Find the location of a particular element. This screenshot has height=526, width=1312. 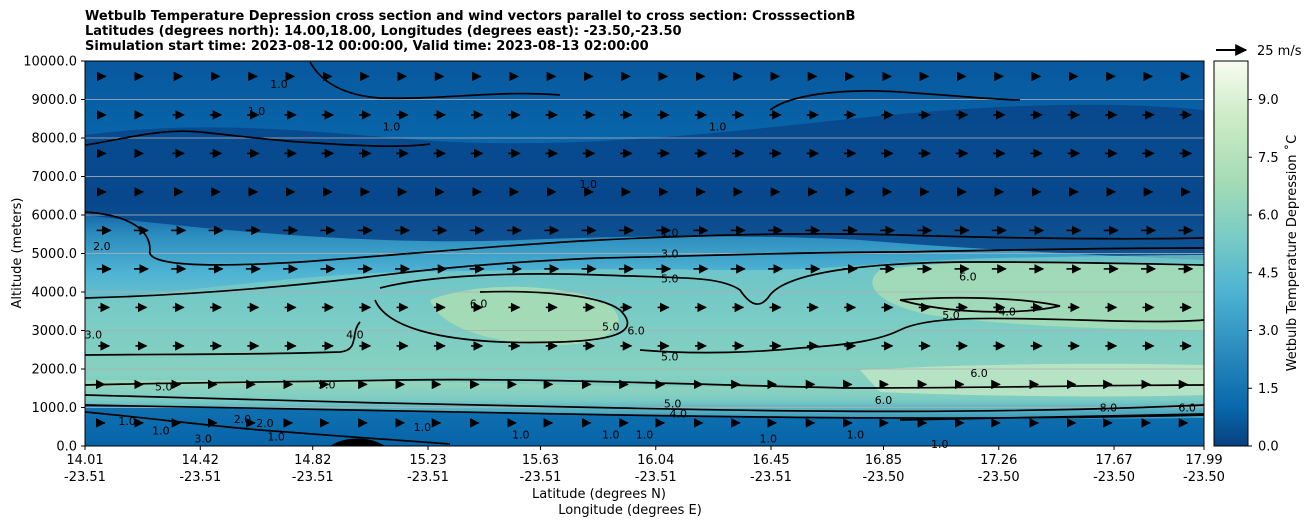

contour-6-west is located at coordinates (501, 317).